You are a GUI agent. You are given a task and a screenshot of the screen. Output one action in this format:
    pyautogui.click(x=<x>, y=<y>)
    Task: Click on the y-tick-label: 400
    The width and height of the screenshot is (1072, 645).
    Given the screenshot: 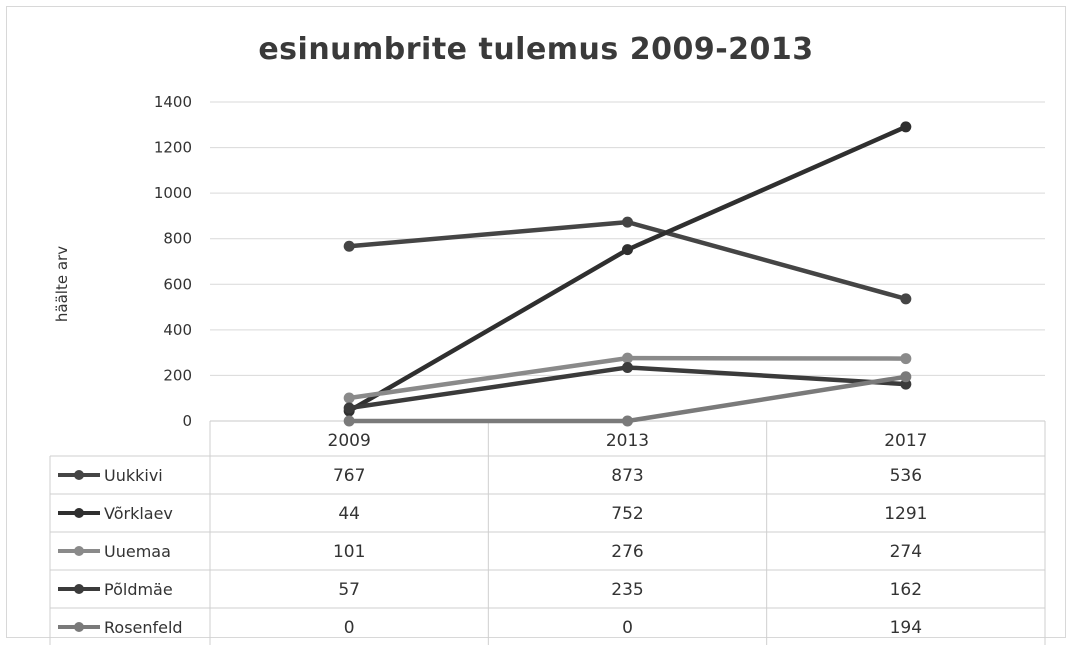 What is the action you would take?
    pyautogui.click(x=177, y=330)
    